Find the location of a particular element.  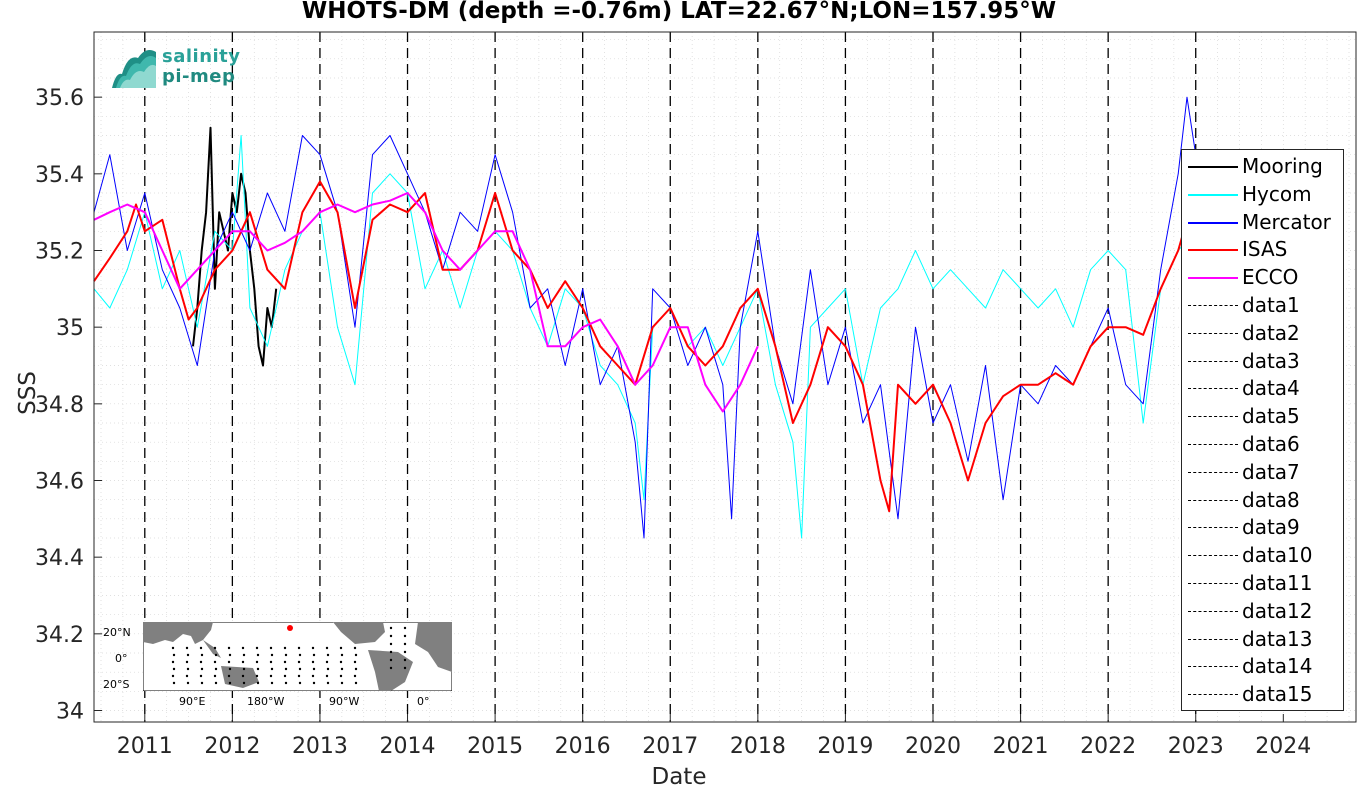

legend-label: data5 is located at coordinates (1271, 416).